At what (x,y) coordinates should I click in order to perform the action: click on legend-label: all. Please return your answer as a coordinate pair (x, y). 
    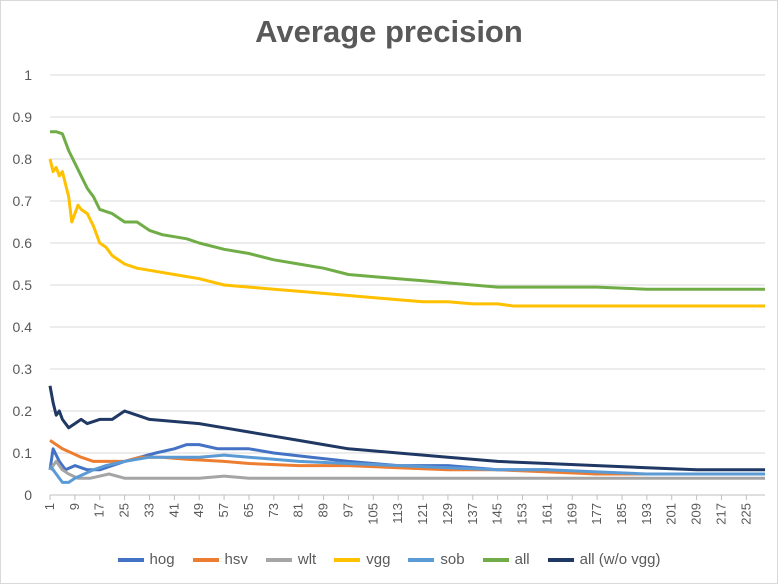
    Looking at the image, I should click on (522, 559).